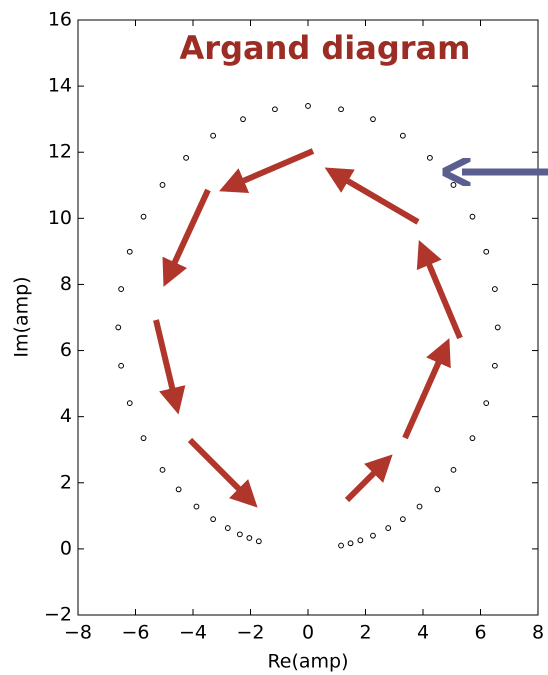  Describe the element at coordinates (538, 633) in the screenshot. I see `x-tick-label: 8` at that location.